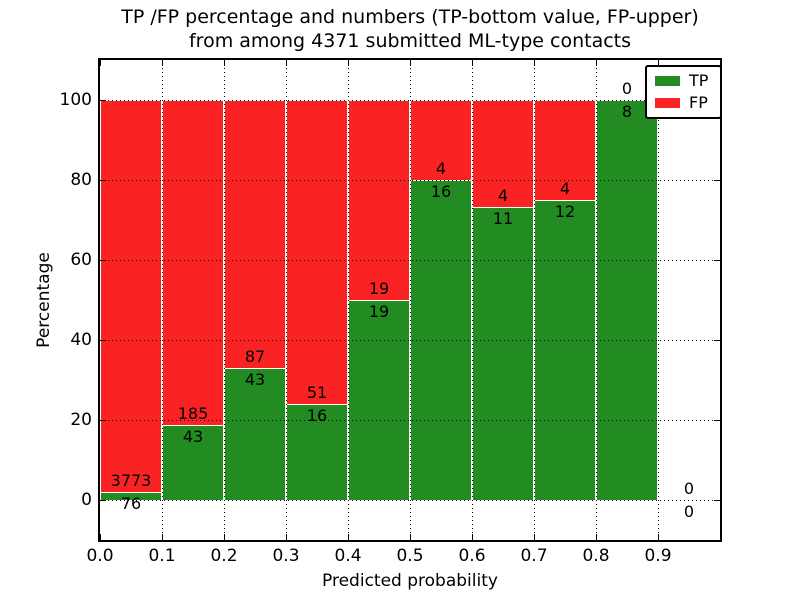 The height and width of the screenshot is (600, 800). What do you see at coordinates (162, 556) in the screenshot?
I see `x-tick-label: 0.1` at bounding box center [162, 556].